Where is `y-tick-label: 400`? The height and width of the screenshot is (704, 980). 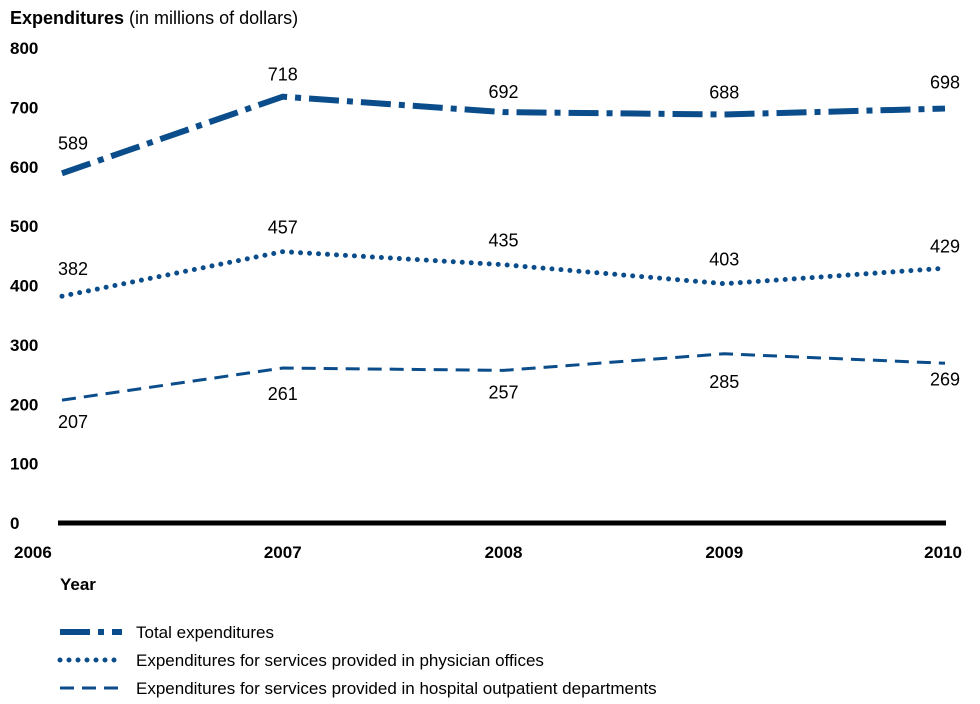
y-tick-label: 400 is located at coordinates (24, 286).